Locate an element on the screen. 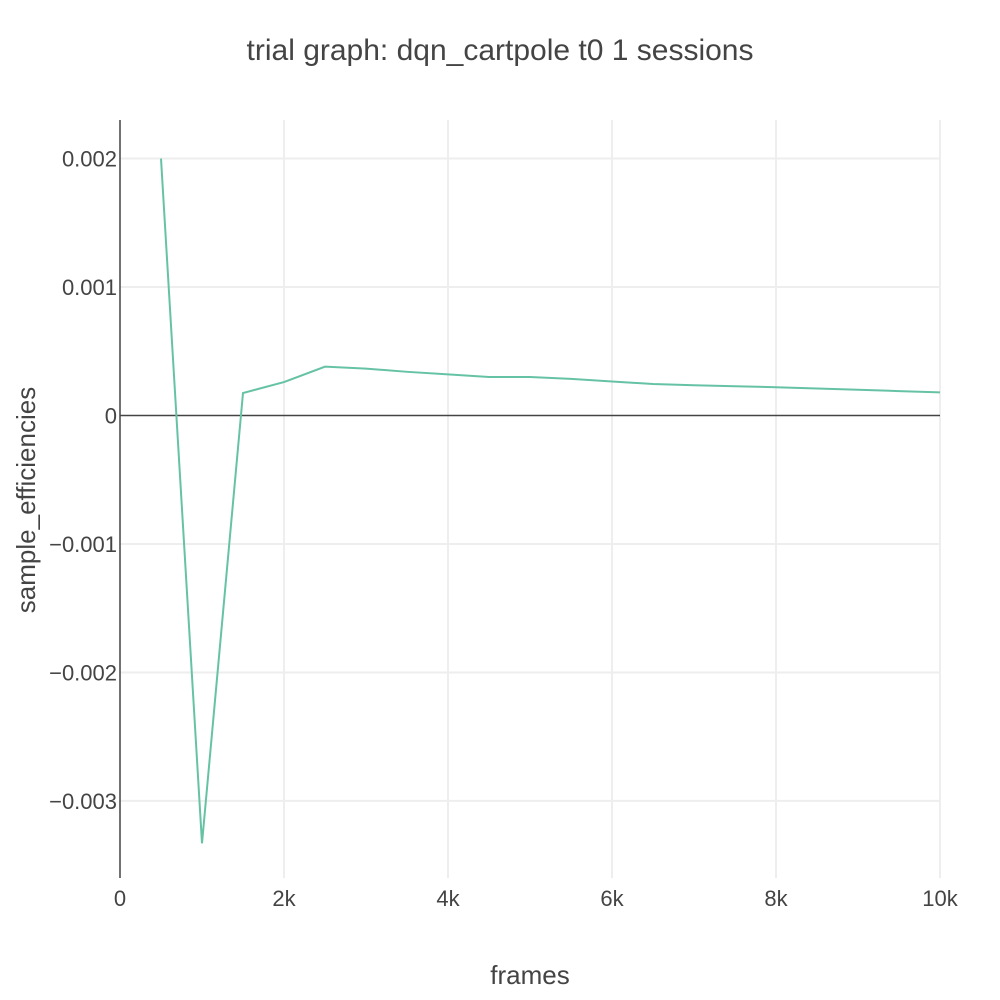 The width and height of the screenshot is (1000, 1000). y-axis-title: sample_efficiencies is located at coordinates (26, 500).